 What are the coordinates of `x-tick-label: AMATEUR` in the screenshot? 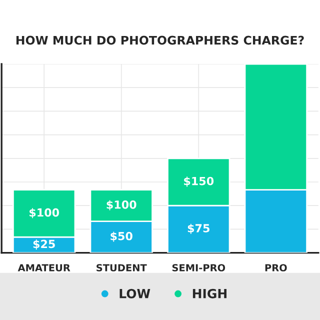 It's located at (44, 268).